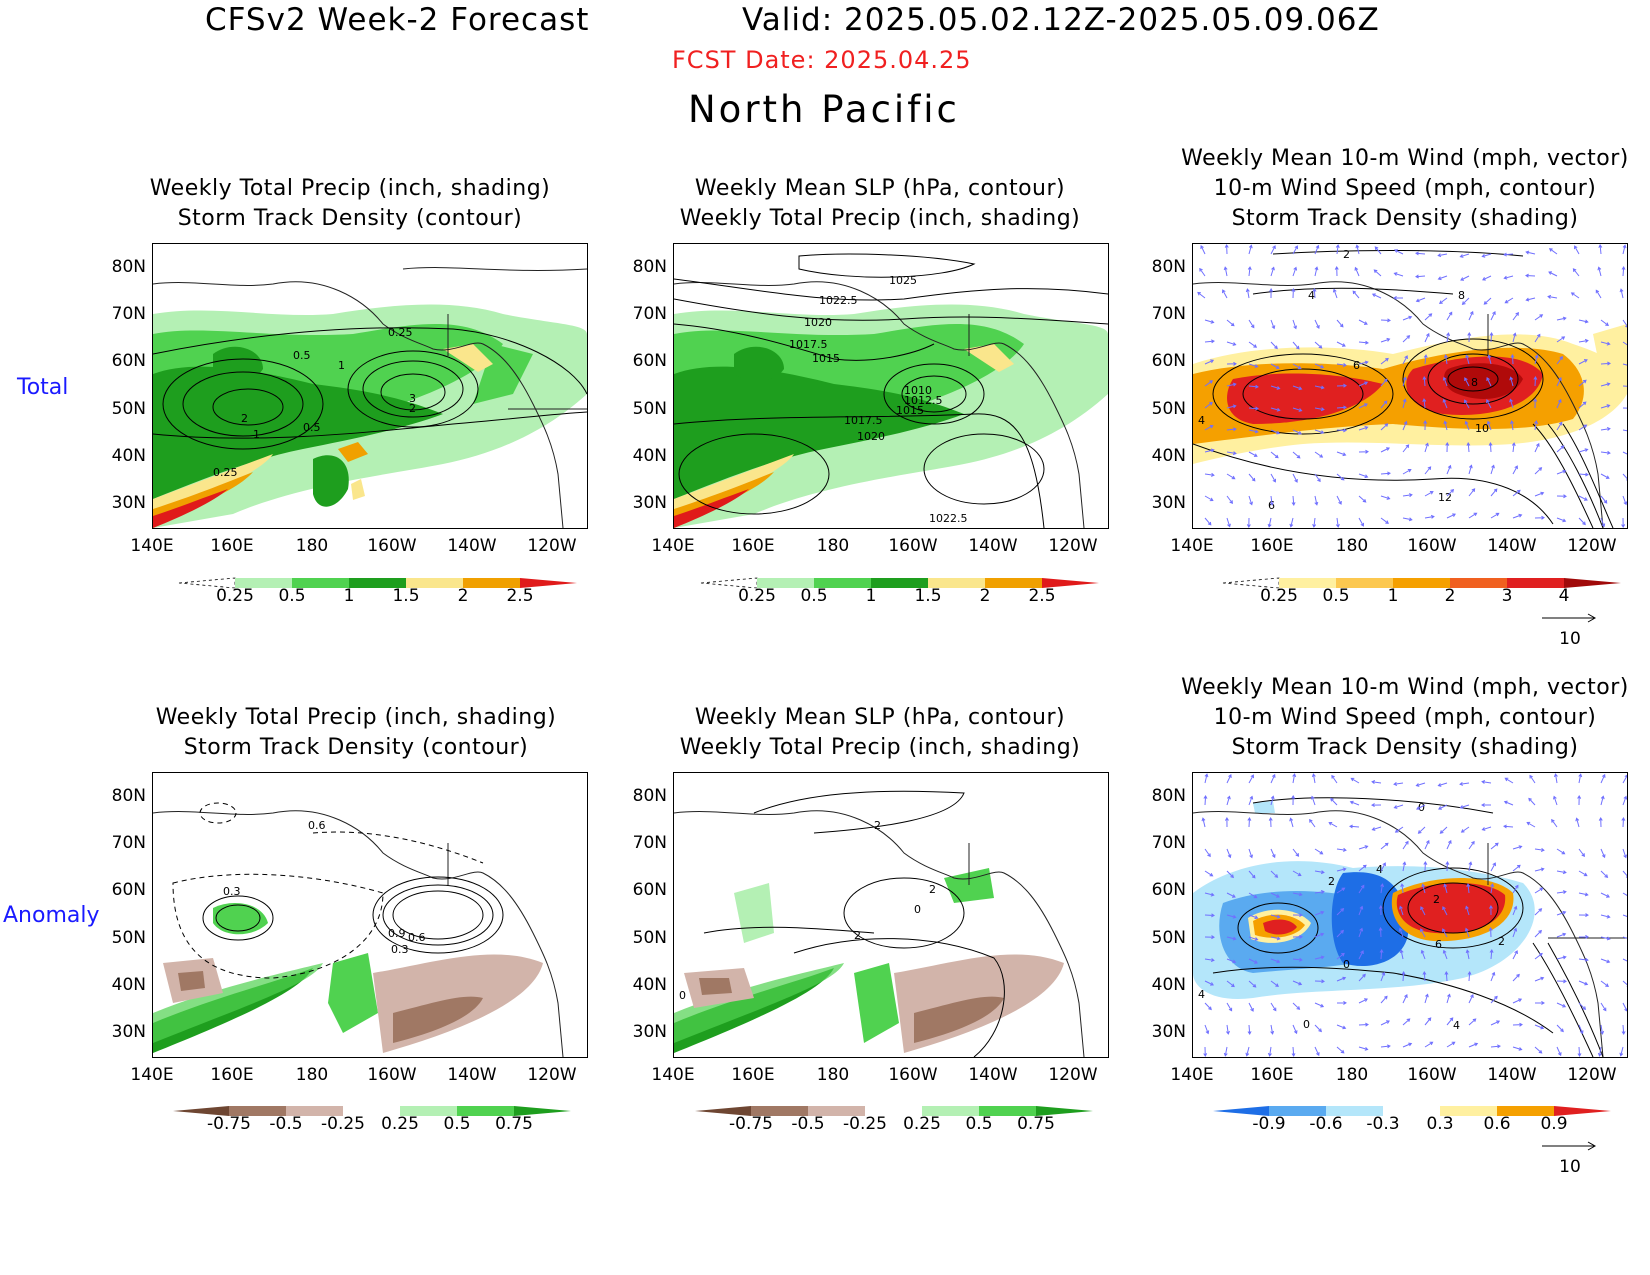  Describe the element at coordinates (1570, 1157) in the screenshot. I see `vector-reference-bottom: 10` at that location.